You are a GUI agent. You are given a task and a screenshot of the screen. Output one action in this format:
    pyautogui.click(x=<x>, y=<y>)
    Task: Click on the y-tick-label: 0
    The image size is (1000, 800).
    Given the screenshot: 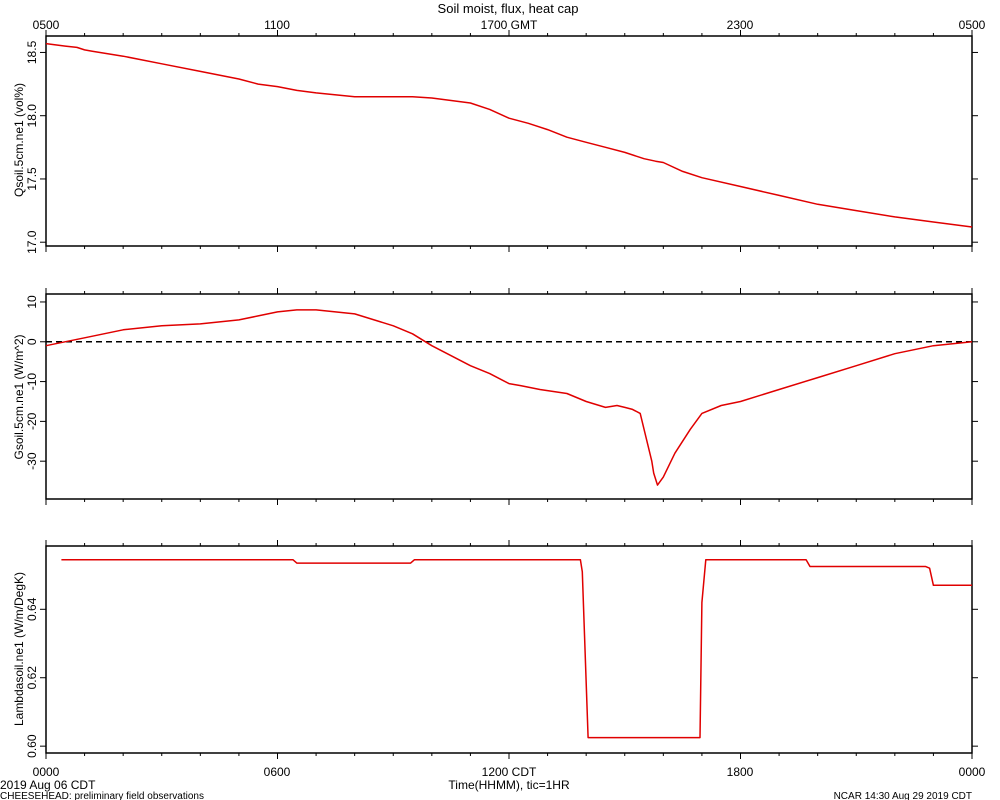 What is the action you would take?
    pyautogui.click(x=32, y=341)
    